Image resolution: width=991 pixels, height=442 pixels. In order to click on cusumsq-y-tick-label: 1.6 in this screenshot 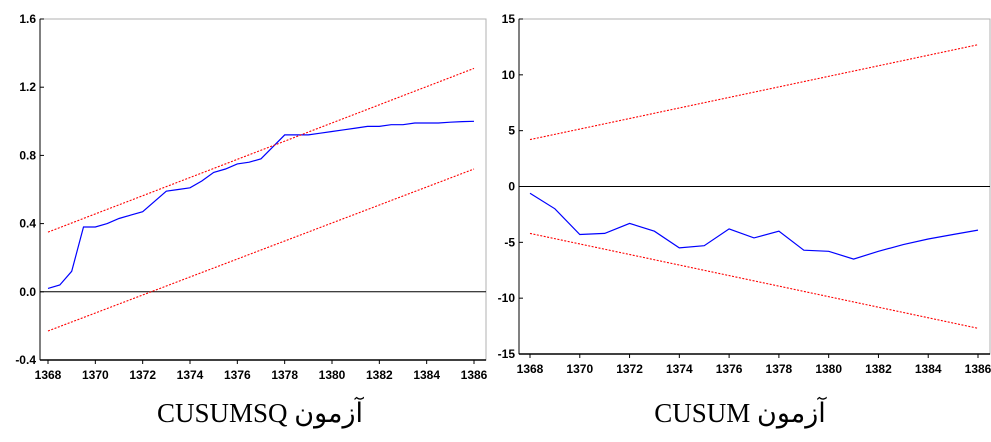, I will do `click(27, 19)`.